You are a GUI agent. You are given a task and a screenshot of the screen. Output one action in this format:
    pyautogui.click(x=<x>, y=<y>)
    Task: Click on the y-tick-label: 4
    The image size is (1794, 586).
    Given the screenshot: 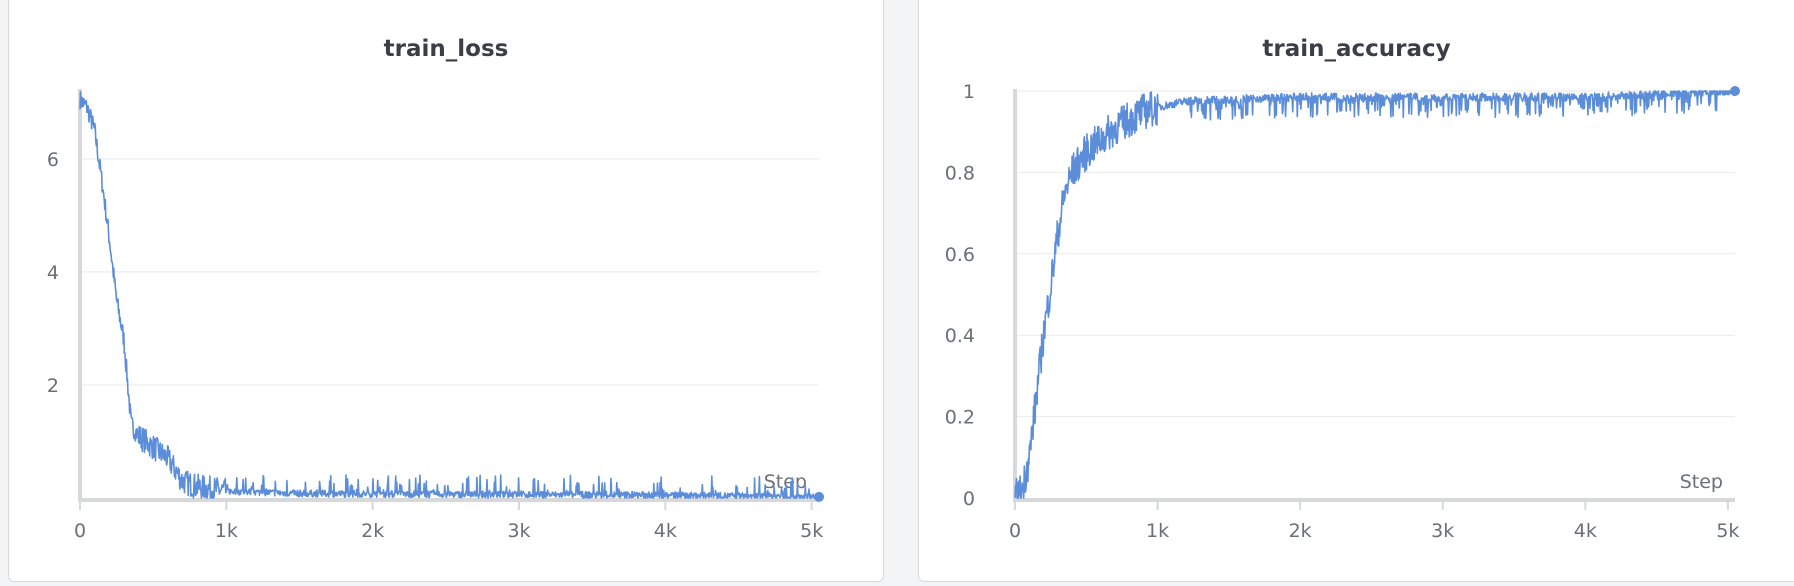 What is the action you would take?
    pyautogui.click(x=53, y=273)
    